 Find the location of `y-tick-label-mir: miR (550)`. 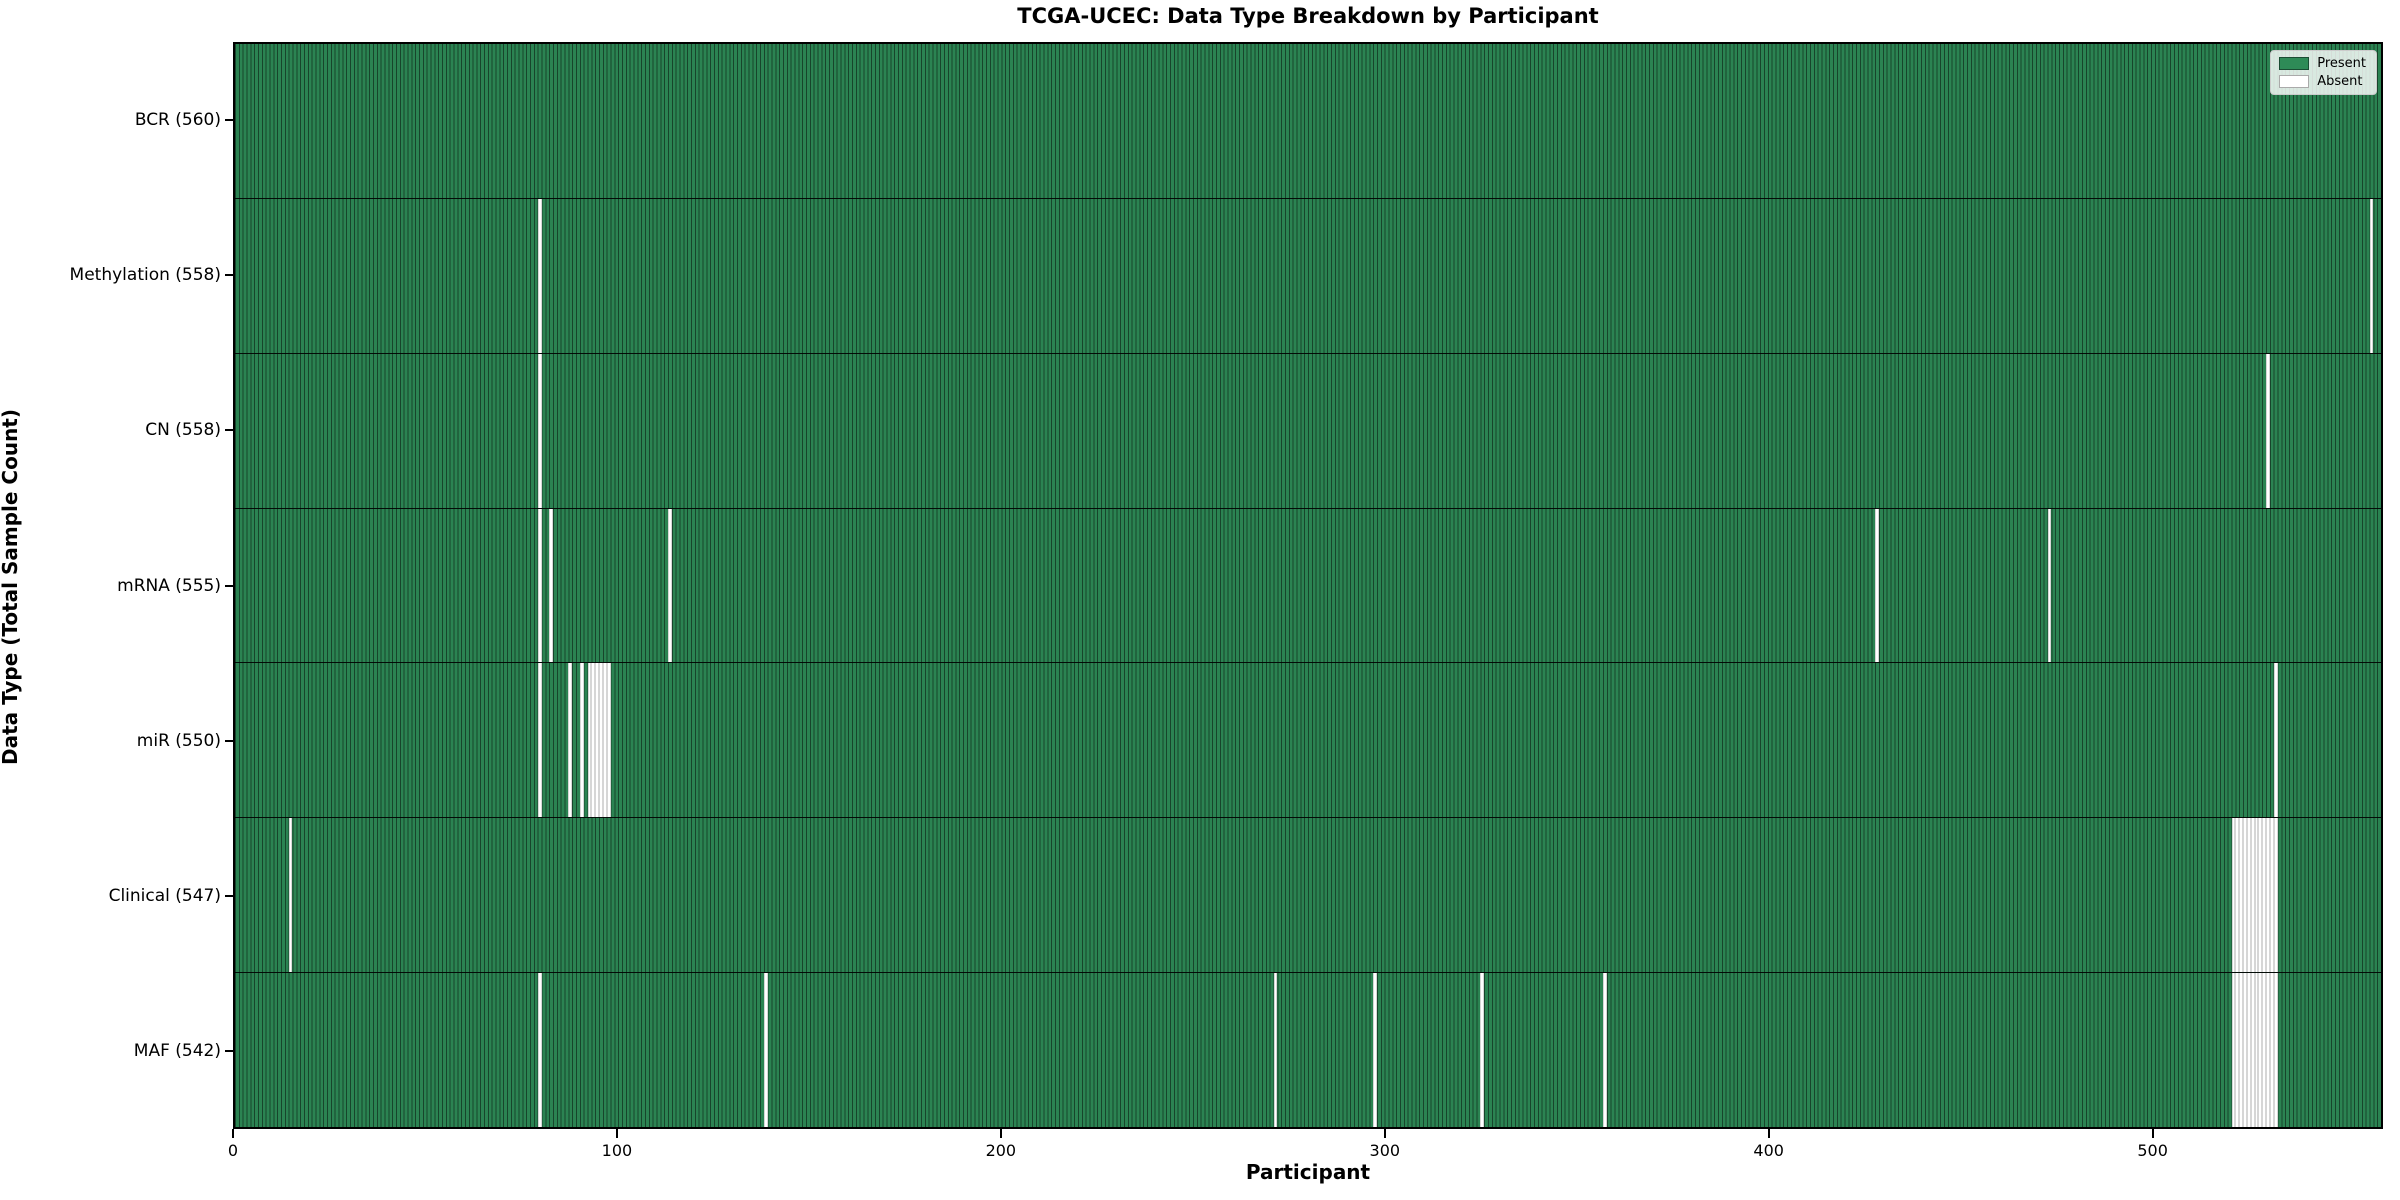

y-tick-label-mir: miR (550) is located at coordinates (178, 740).